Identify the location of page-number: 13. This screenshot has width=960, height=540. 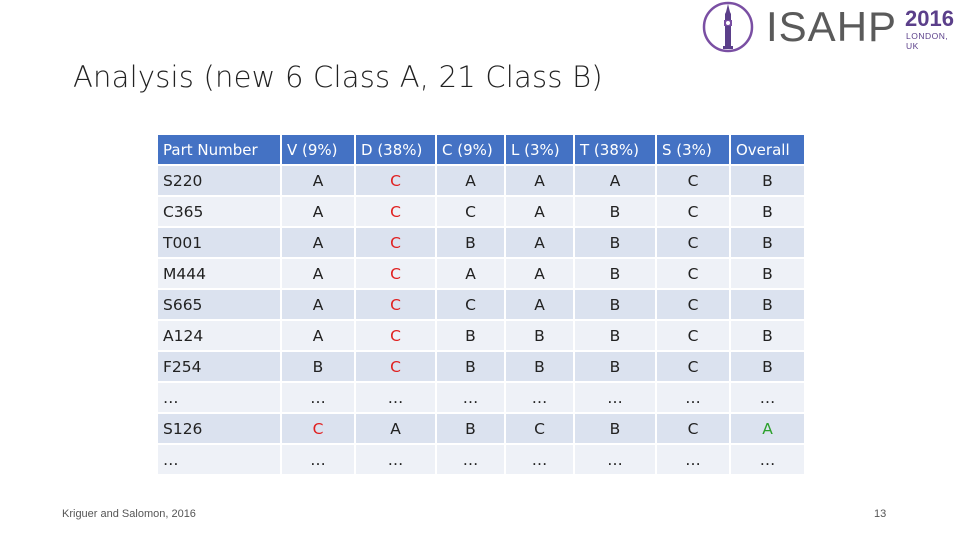
(880, 514).